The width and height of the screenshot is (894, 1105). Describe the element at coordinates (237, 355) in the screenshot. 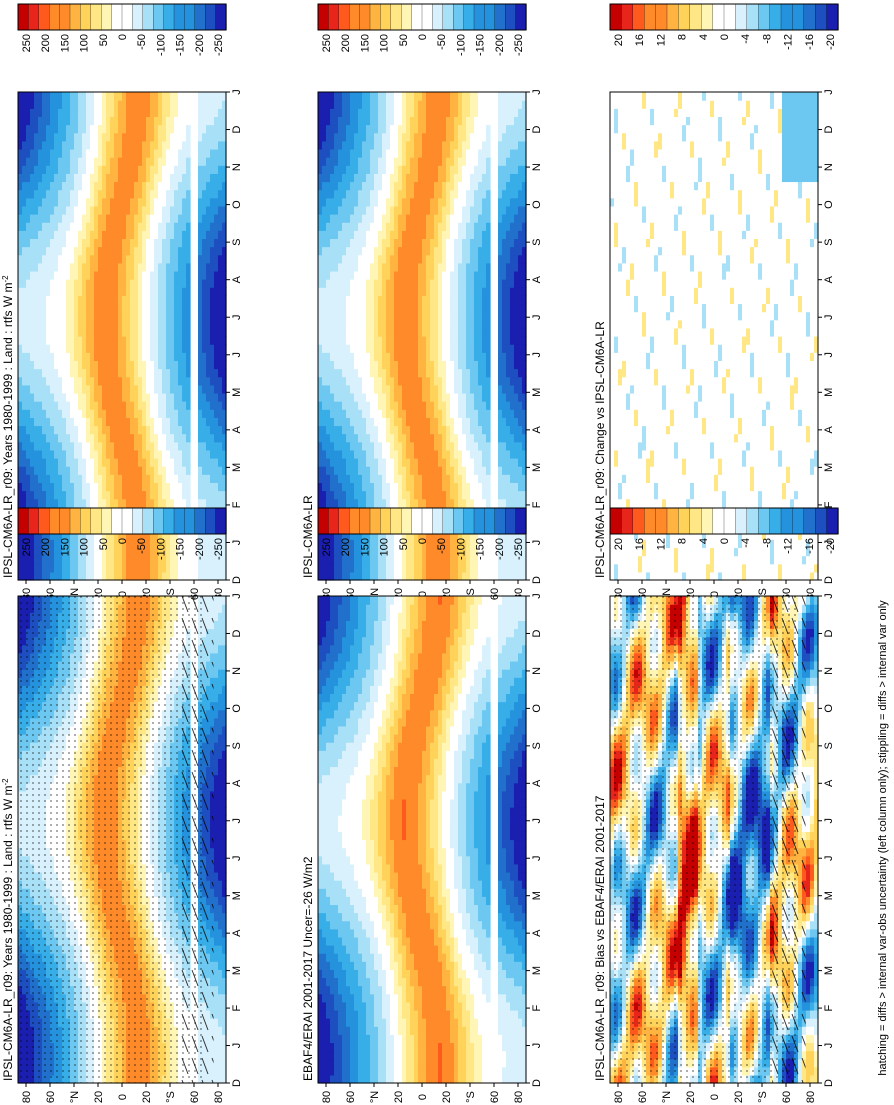

I see `month-tick-label: J` at that location.